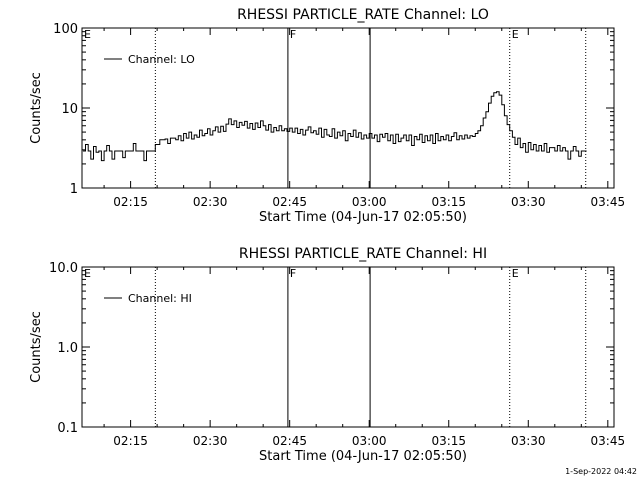  Describe the element at coordinates (63, 268) in the screenshot. I see `y-tick-label: 10.0` at that location.